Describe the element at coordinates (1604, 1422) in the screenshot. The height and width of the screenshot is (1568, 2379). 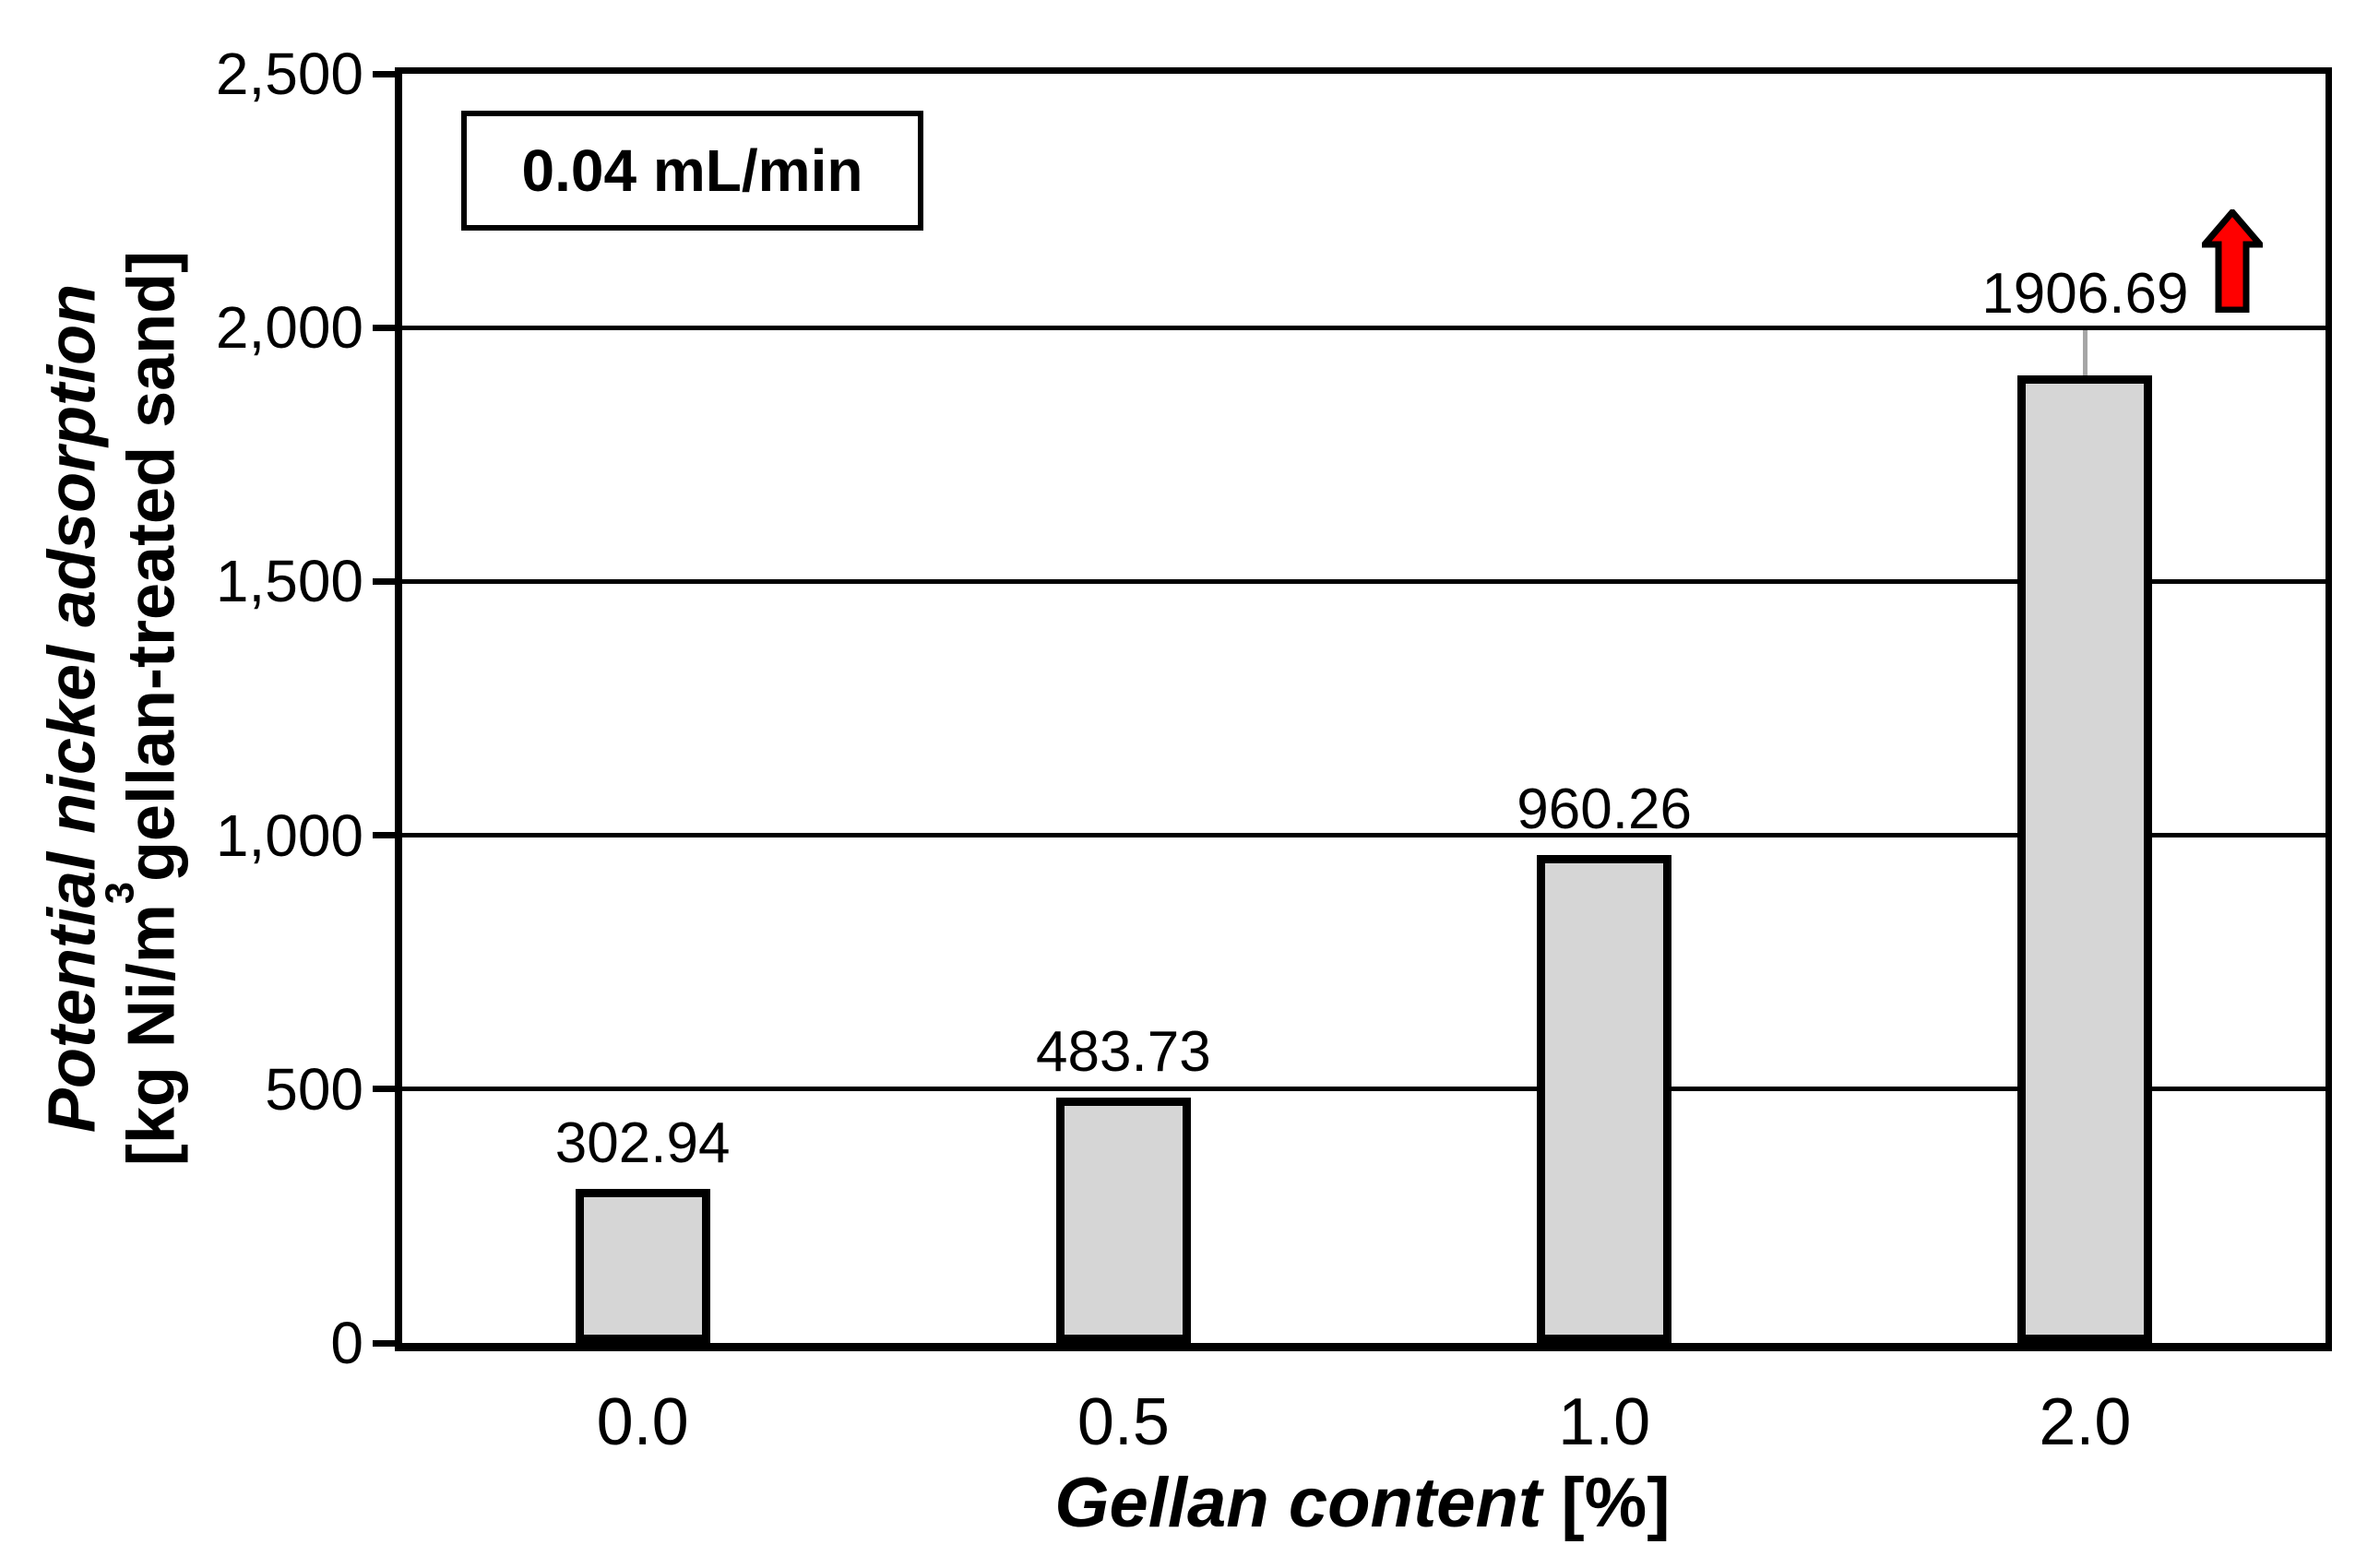
I see `x-axis-tick-label: 1.0` at that location.